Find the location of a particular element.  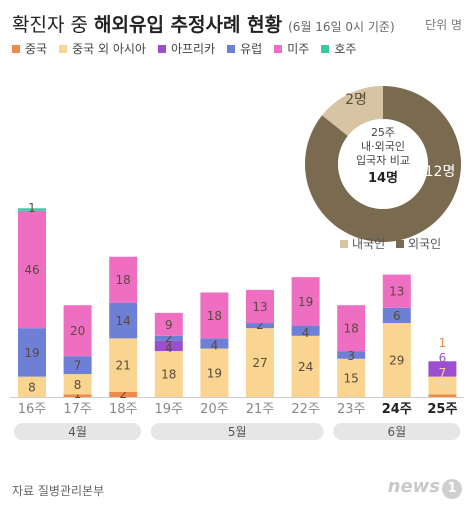

legend: 중국 중국 외 아시아 아프리카 유럽 미주 호주 is located at coordinates (190, 48).